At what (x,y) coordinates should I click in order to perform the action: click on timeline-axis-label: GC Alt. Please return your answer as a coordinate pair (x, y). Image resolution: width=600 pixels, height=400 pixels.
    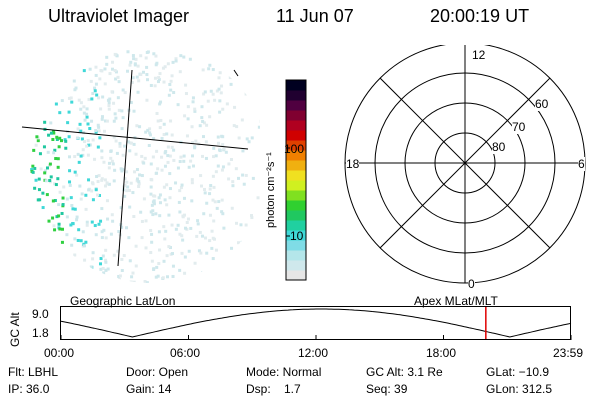
    Looking at the image, I should click on (15, 329).